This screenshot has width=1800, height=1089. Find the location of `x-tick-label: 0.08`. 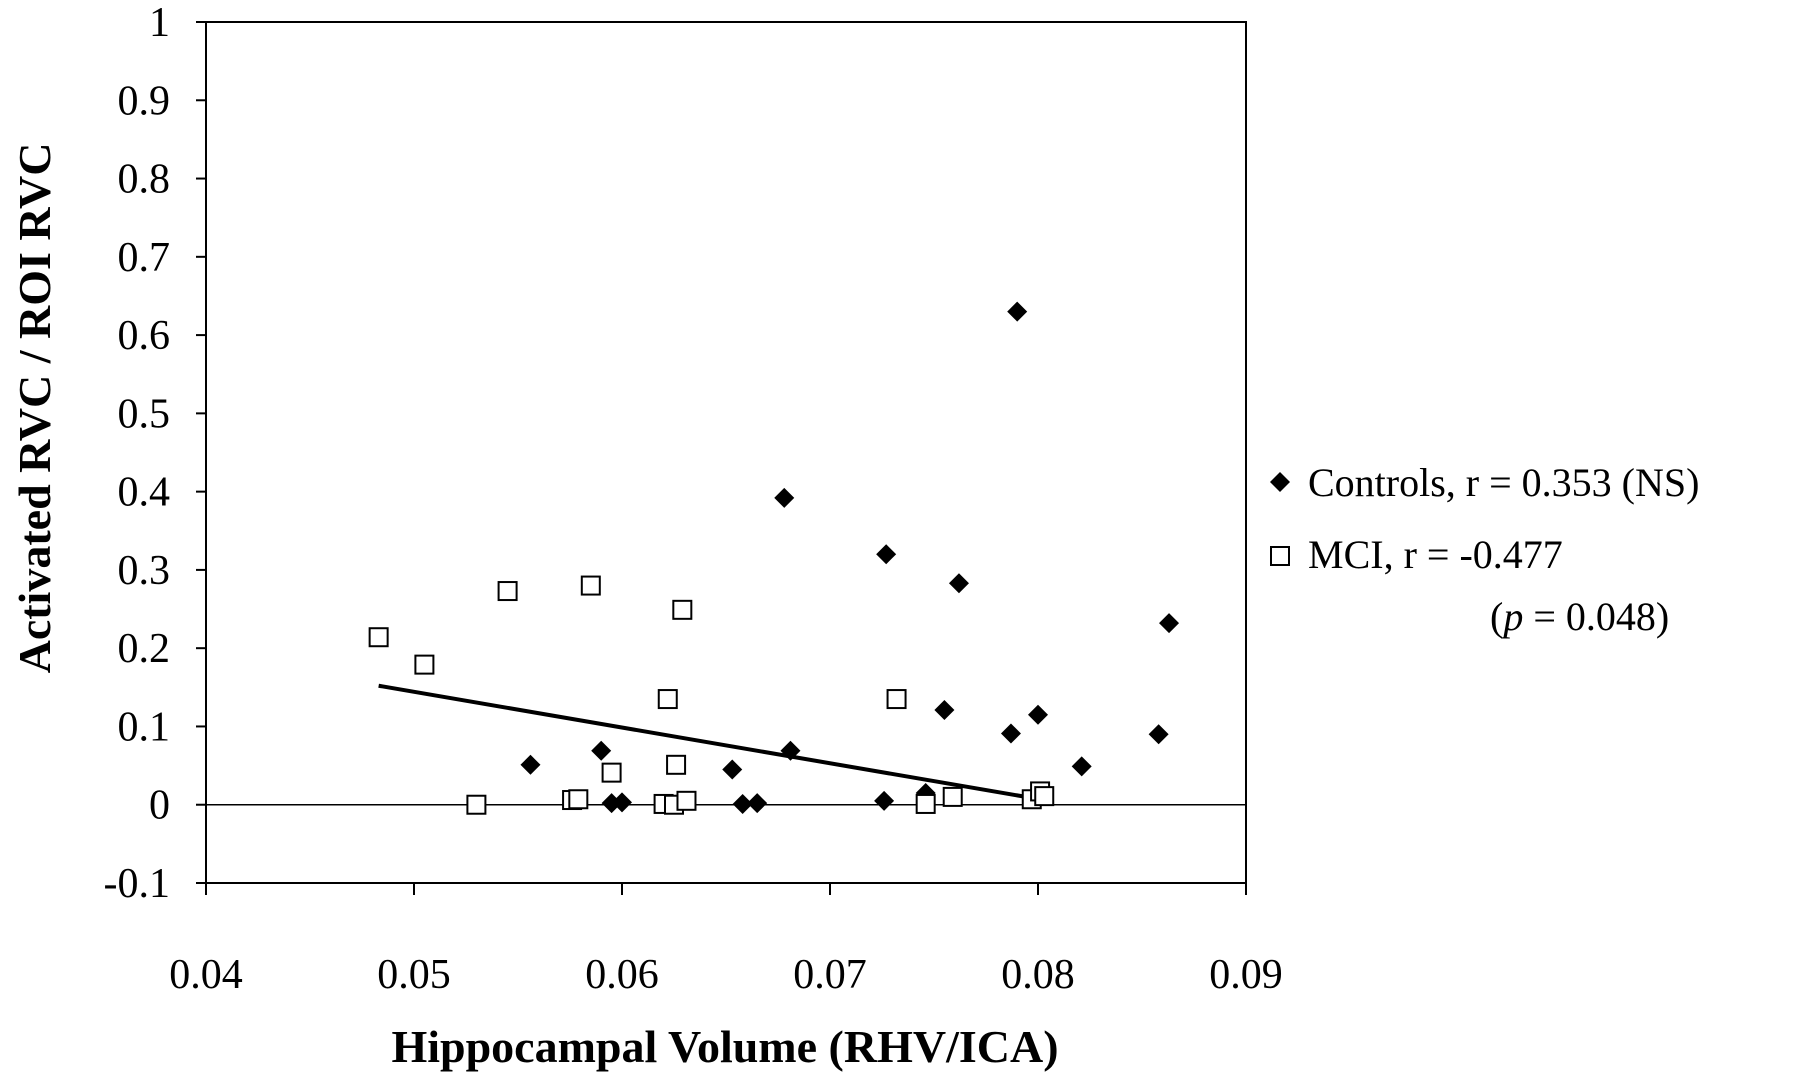

x-tick-label: 0.08 is located at coordinates (1038, 975).